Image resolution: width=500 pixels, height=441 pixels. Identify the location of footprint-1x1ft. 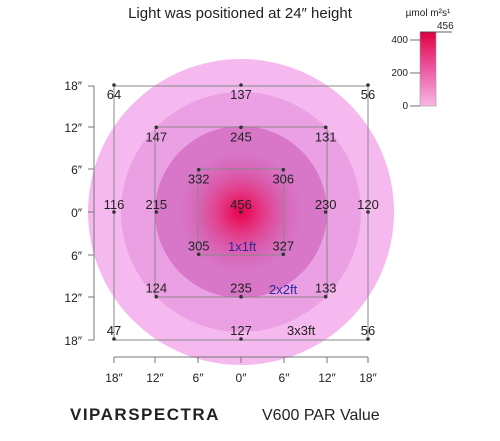
(241, 212).